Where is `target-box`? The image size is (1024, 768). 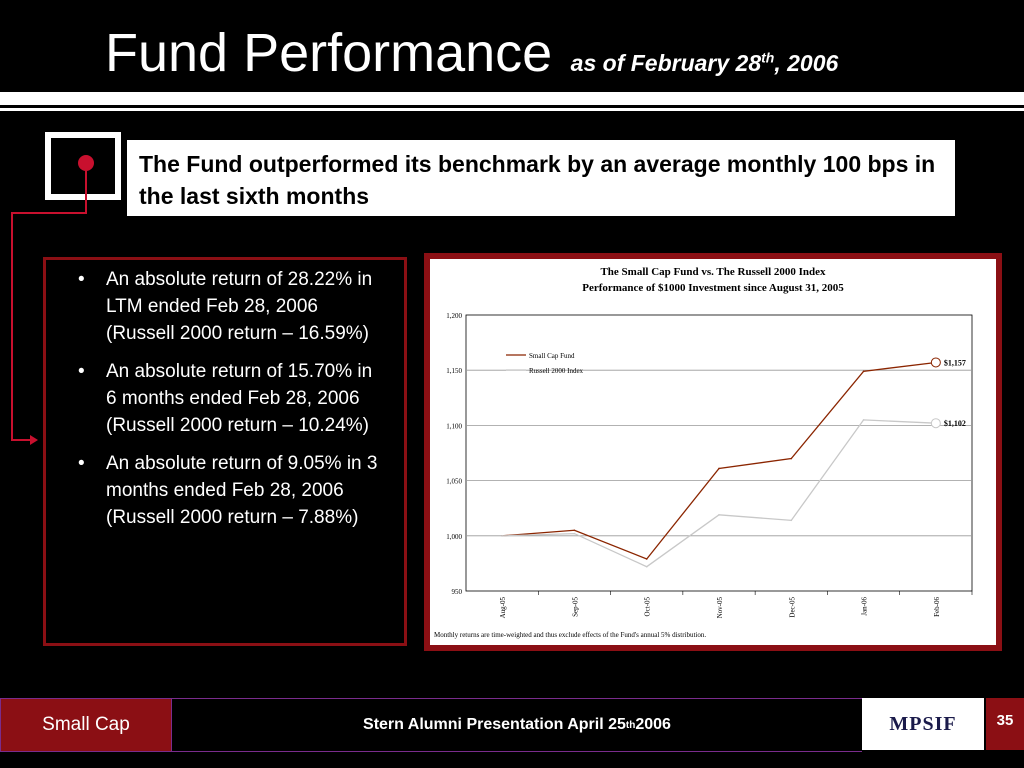 target-box is located at coordinates (83, 166).